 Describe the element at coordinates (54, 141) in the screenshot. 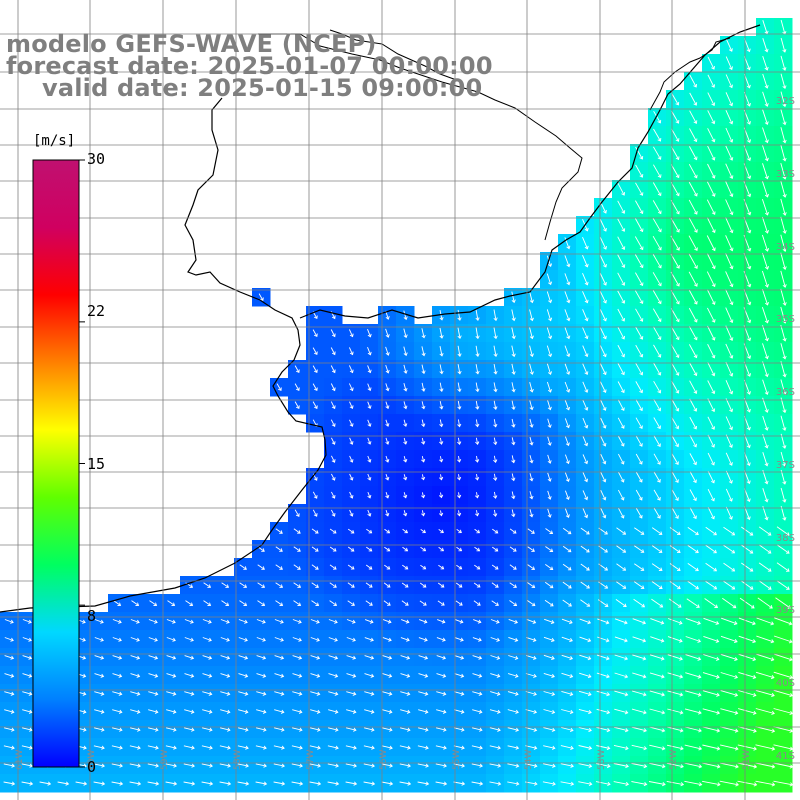

I see `colorbar-unit-label: [m/s]` at that location.